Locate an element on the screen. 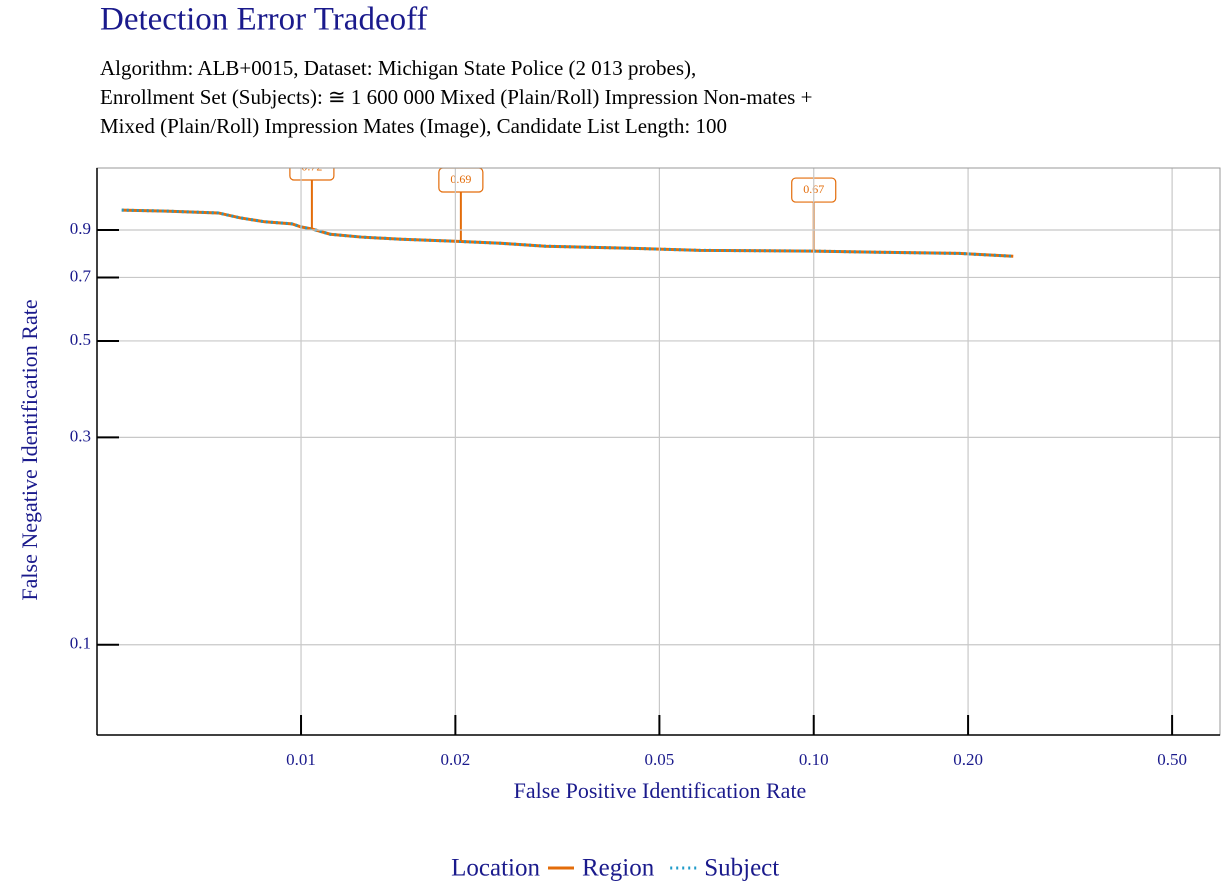  x-tick-label: 0.10 is located at coordinates (814, 759).